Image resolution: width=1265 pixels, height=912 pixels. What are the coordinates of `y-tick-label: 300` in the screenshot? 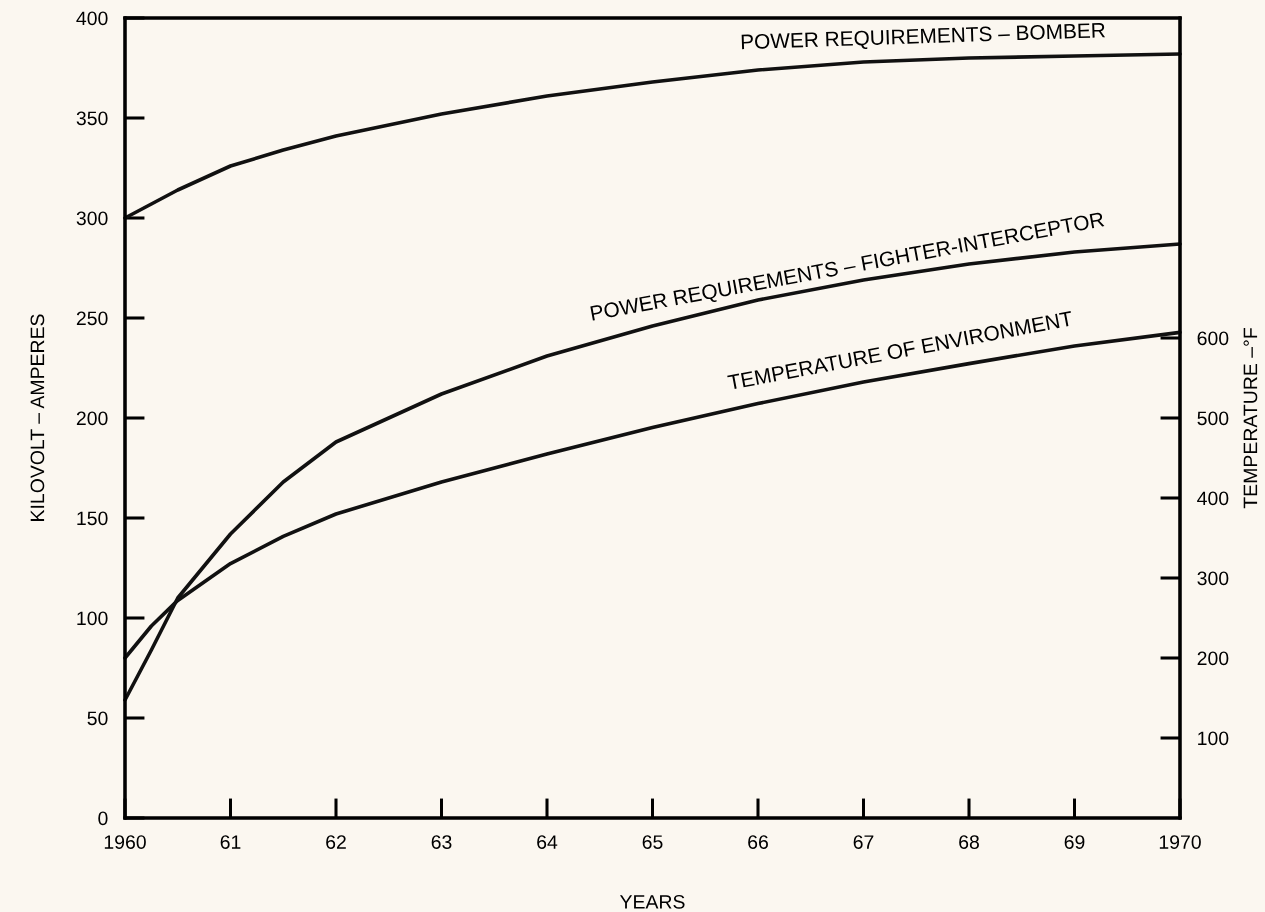 It's located at (92, 218).